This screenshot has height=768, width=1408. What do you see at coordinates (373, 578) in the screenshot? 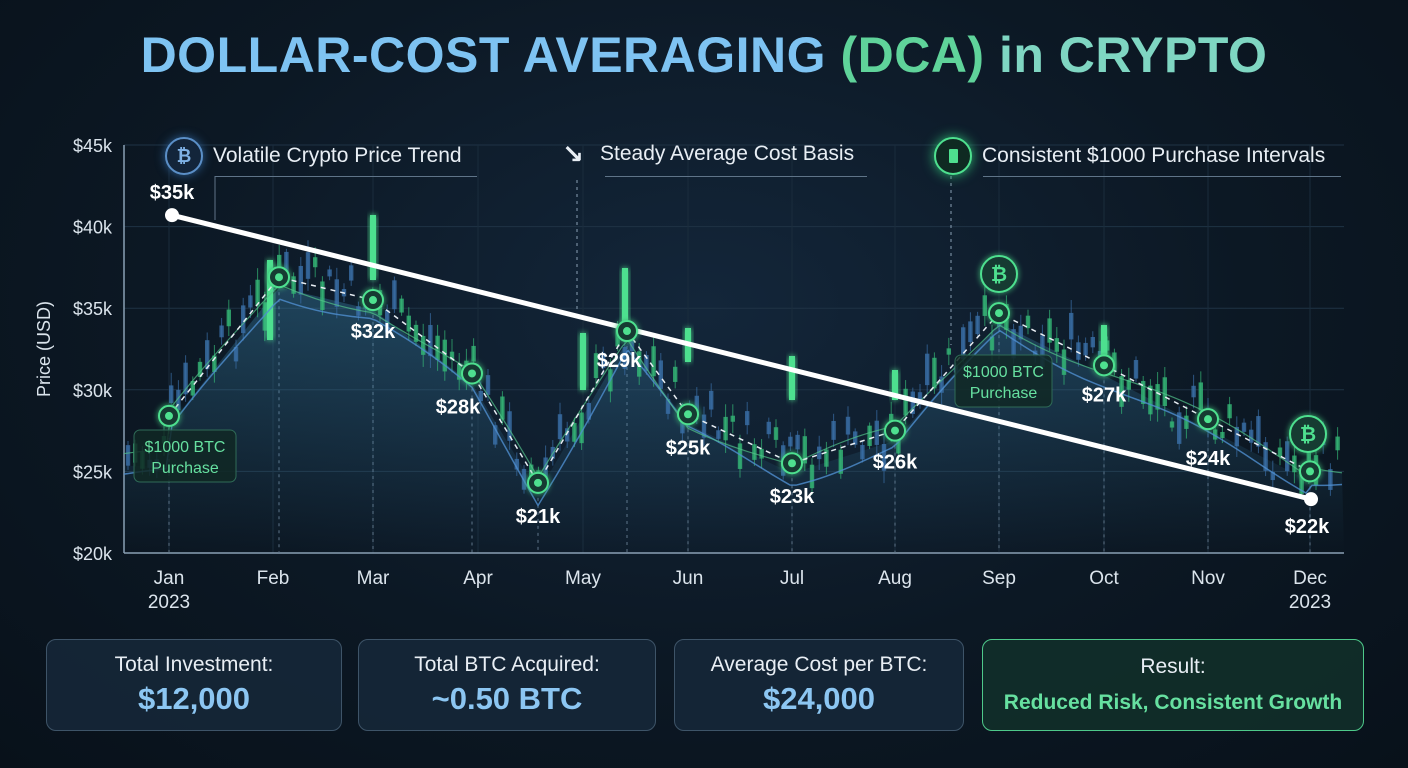
I see `x-tick-label: Mar` at bounding box center [373, 578].